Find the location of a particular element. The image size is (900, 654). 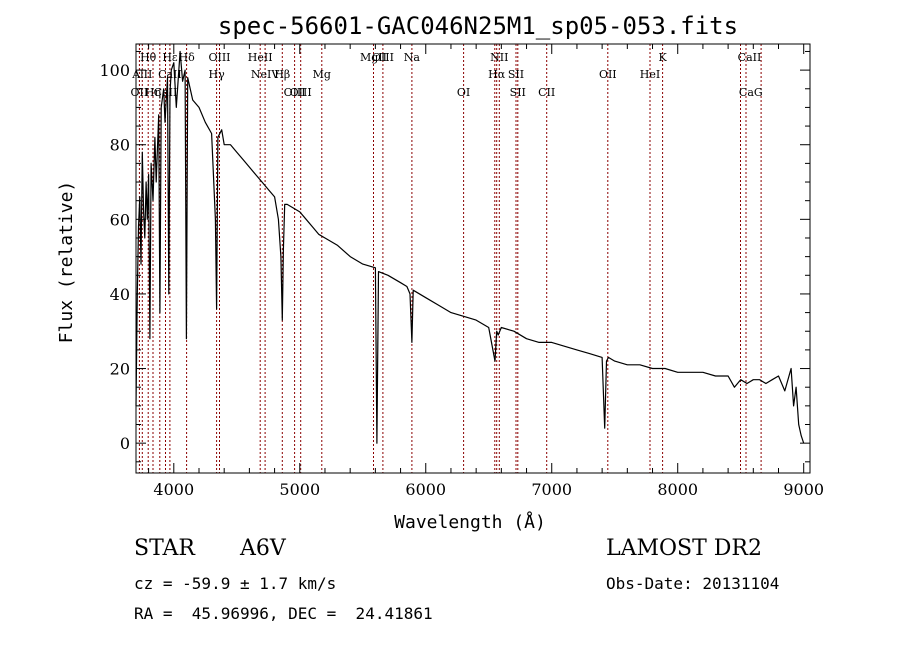

line-label: Hθ is located at coordinates (148, 57).